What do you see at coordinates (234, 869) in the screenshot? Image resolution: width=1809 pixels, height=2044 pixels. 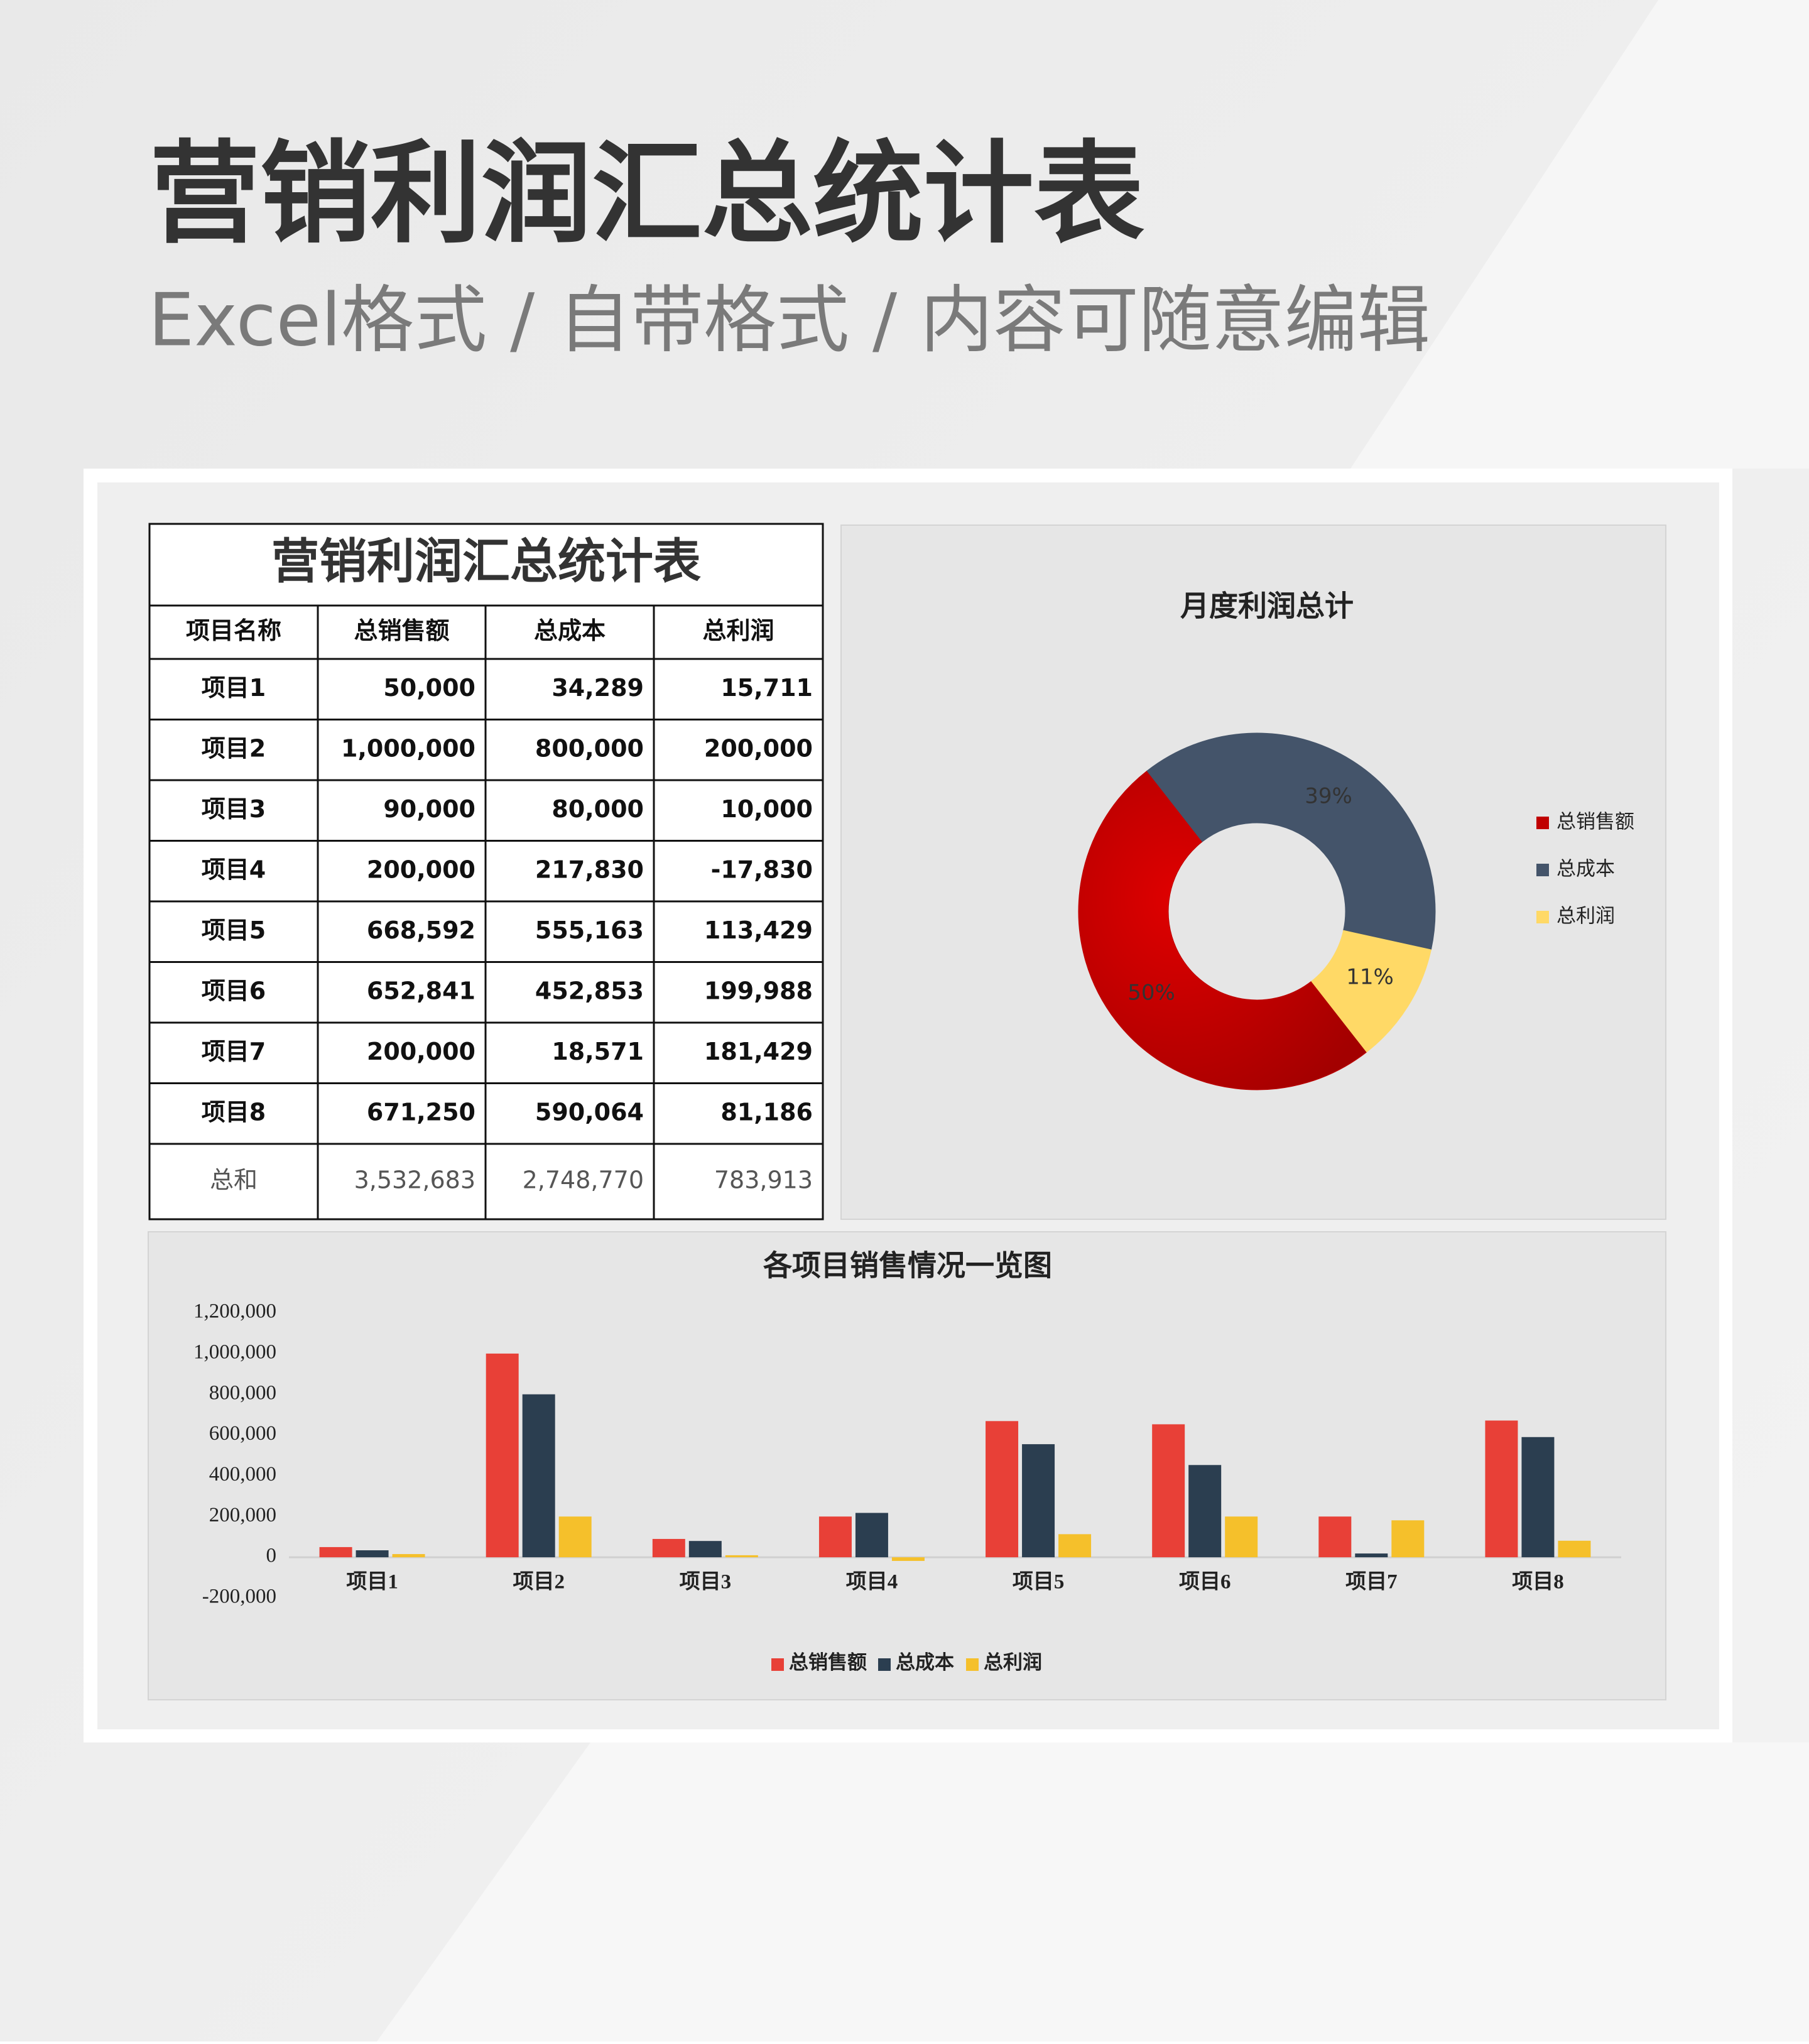 I see `table-cell: 项目4` at bounding box center [234, 869].